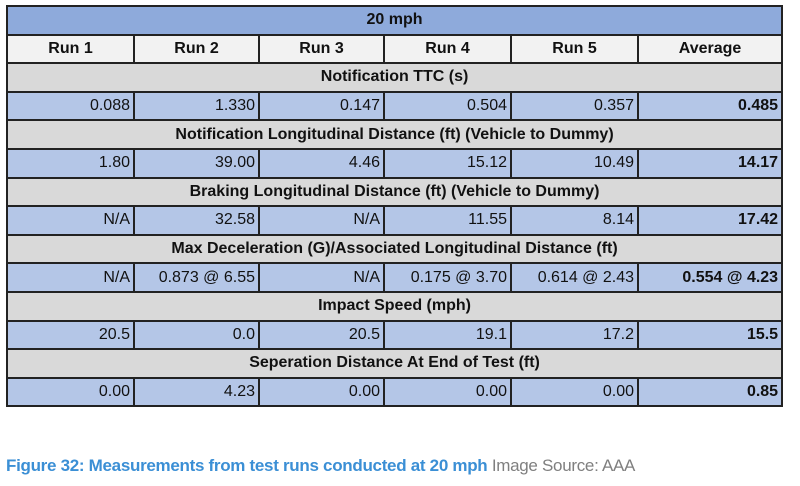 This screenshot has width=800, height=486. What do you see at coordinates (394, 20) in the screenshot?
I see `table-title: 20 mph` at bounding box center [394, 20].